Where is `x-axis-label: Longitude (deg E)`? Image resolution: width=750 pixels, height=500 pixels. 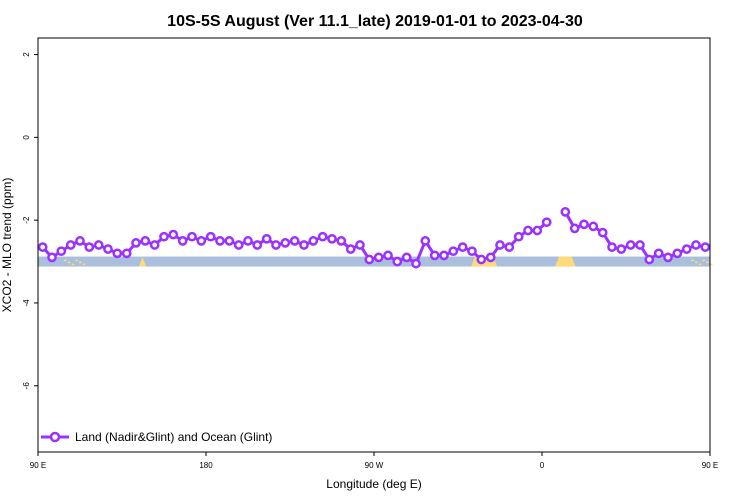 x-axis-label: Longitude (deg E) is located at coordinates (373, 484).